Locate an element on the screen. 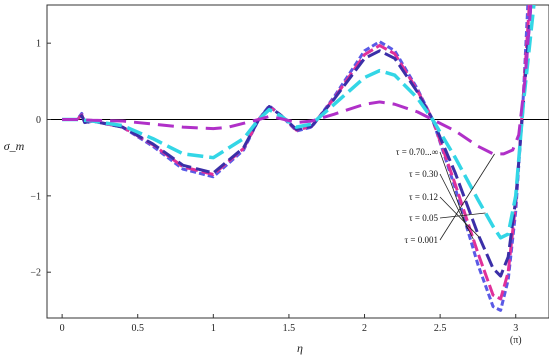  annotation-label: τ = 0.70...∞ is located at coordinates (417, 152).